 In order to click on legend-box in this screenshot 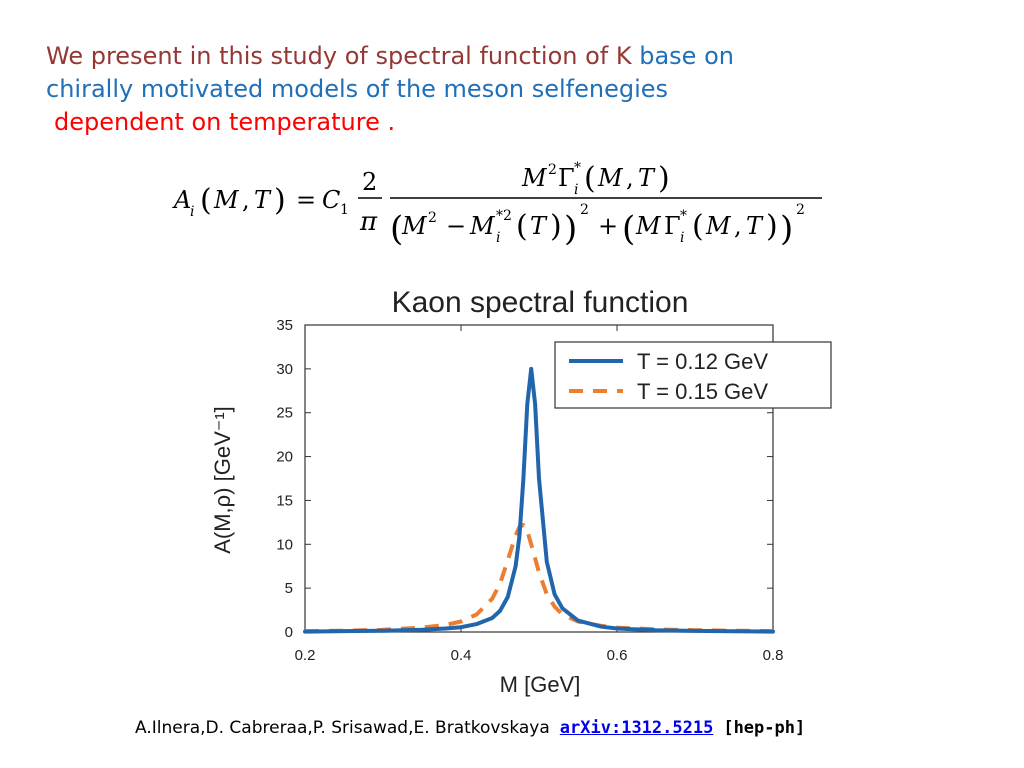, I will do `click(693, 375)`.